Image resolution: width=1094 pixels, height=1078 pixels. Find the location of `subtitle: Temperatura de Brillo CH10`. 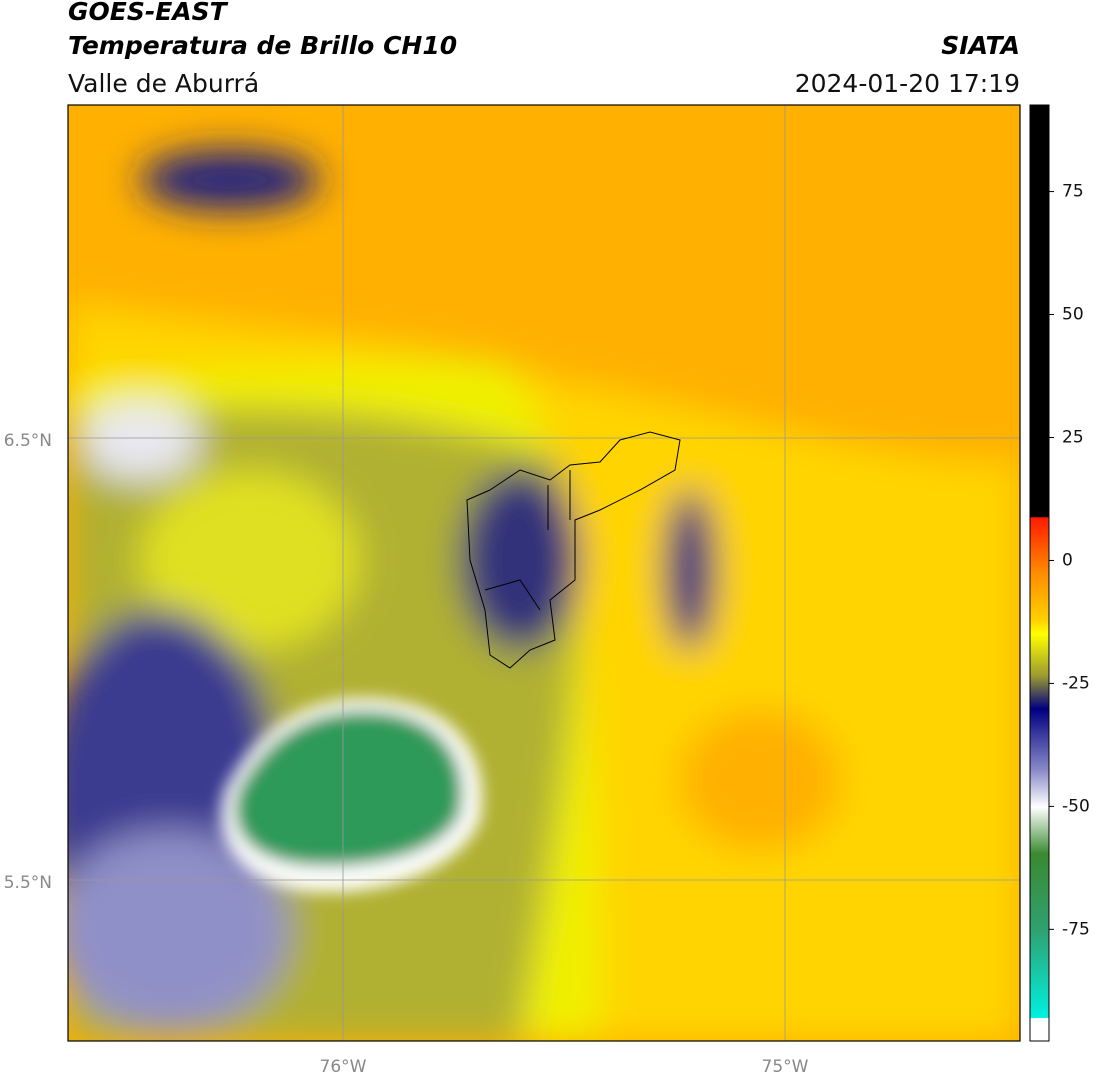

subtitle: Temperatura de Brillo CH10 is located at coordinates (262, 45).